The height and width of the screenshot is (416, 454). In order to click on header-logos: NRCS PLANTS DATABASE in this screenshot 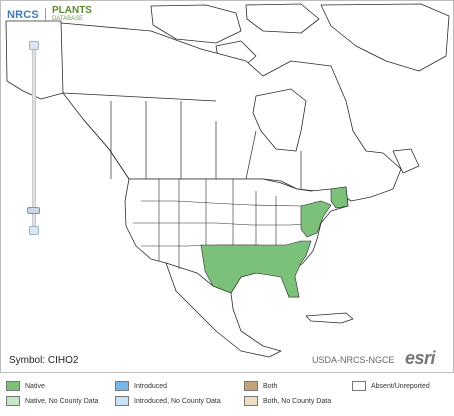, I will do `click(49, 14)`.